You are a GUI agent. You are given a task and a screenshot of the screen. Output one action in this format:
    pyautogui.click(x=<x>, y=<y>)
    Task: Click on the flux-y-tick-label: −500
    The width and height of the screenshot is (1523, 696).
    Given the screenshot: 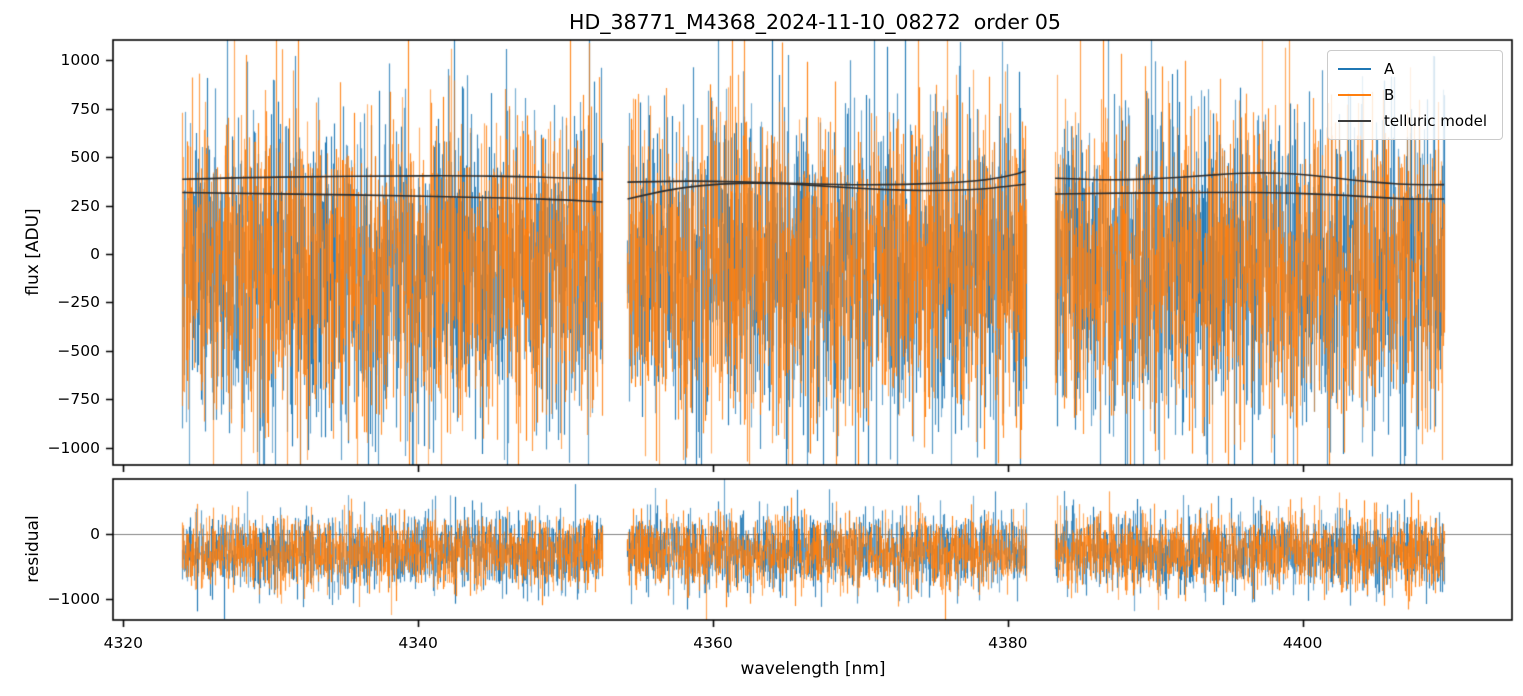 What is the action you would take?
    pyautogui.click(x=78, y=350)
    